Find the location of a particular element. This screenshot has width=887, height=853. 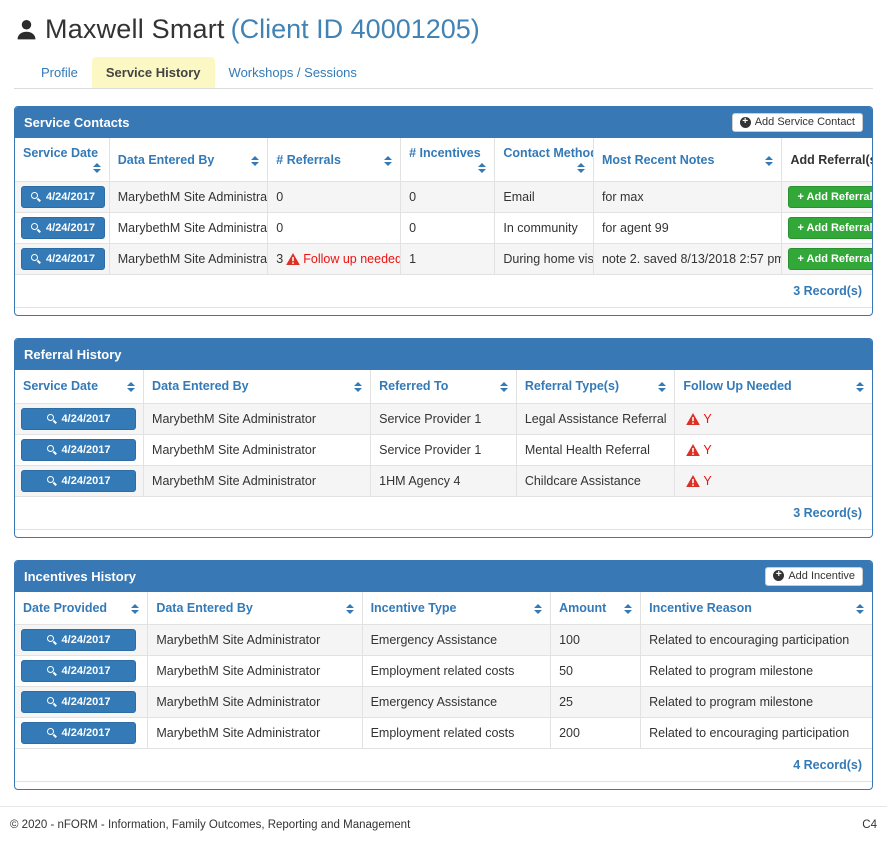

add-incentive-button: Add Incentive is located at coordinates (814, 576).